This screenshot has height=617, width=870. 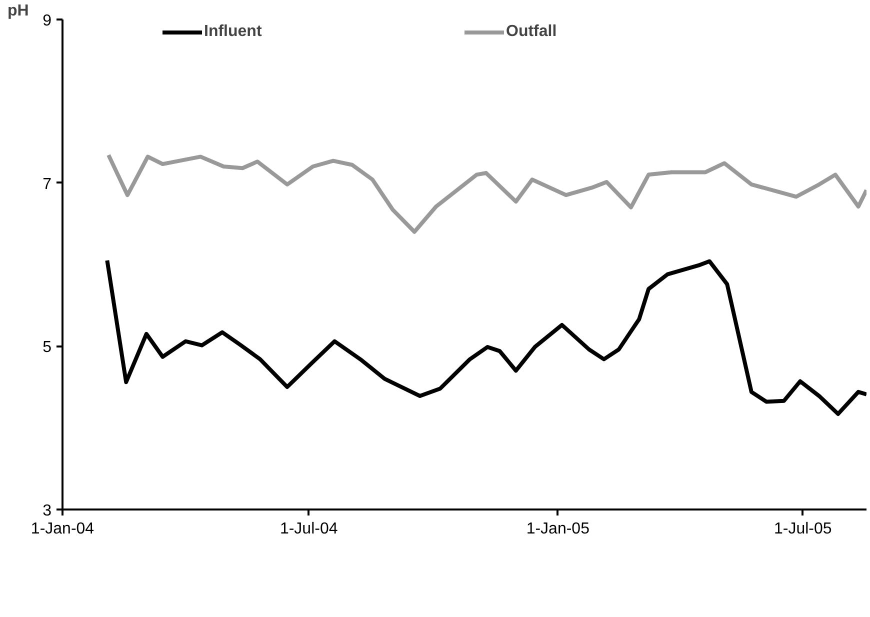 I want to click on y-tick-label: 9, so click(x=47, y=21).